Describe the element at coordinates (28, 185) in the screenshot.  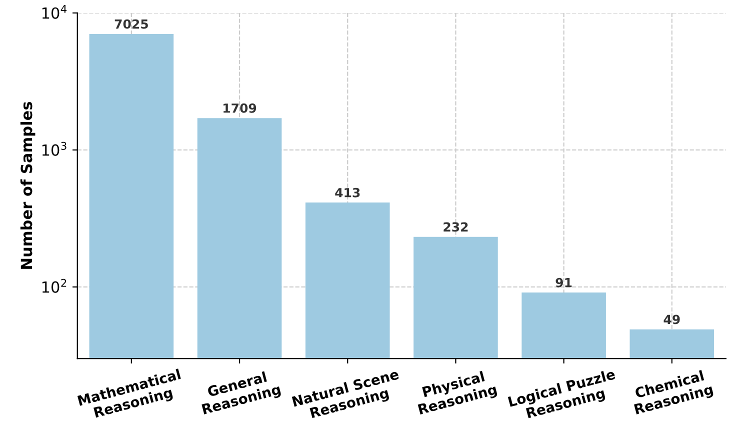
I see `y-axis-title: Number of Samples` at that location.